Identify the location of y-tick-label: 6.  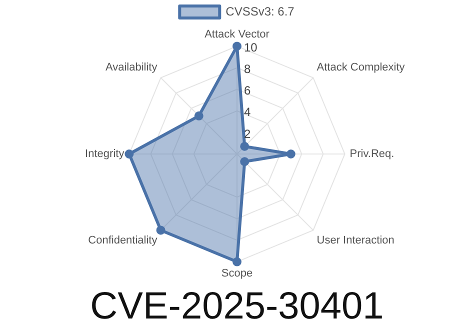
(247, 91).